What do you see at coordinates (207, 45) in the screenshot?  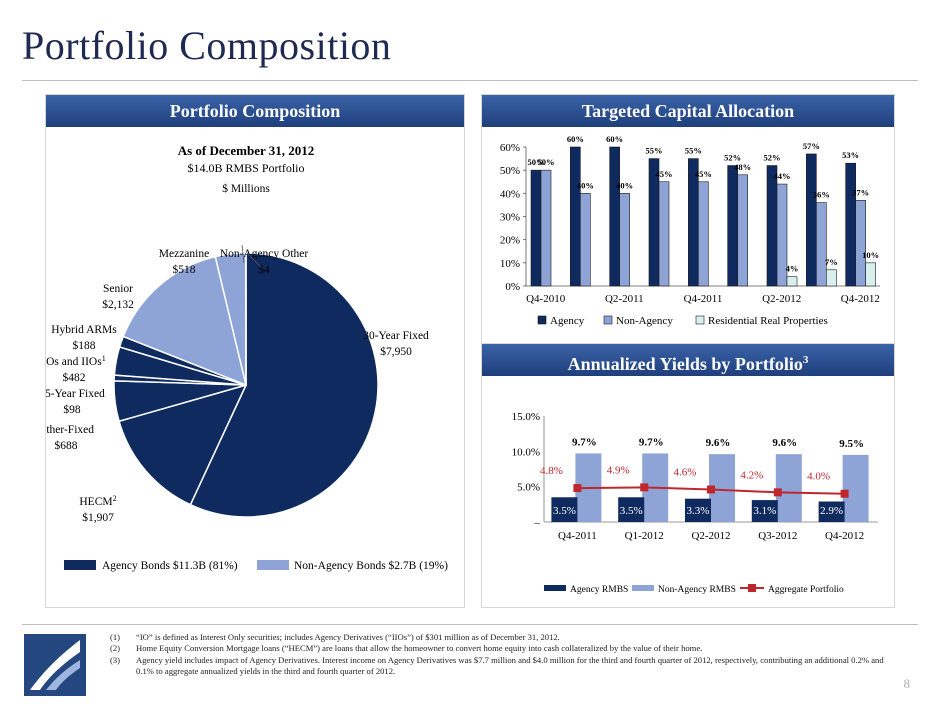 I see `page-title: Portfolio Composition` at bounding box center [207, 45].